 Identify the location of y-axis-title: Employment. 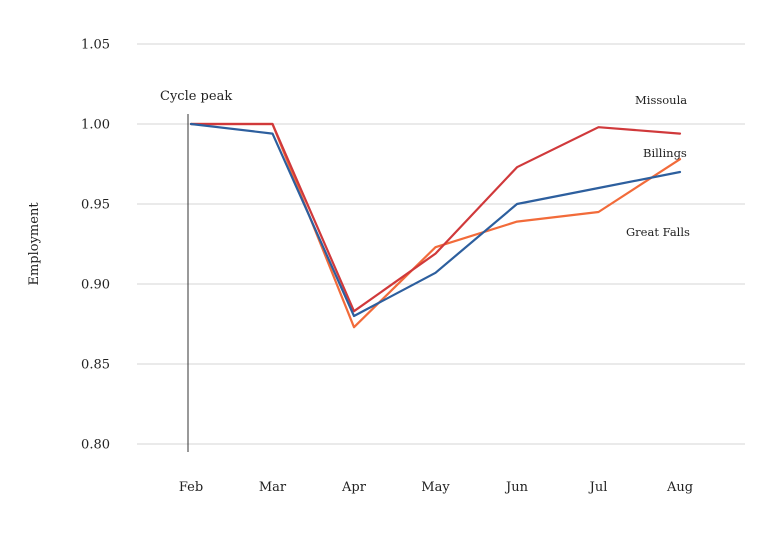
(34, 244).